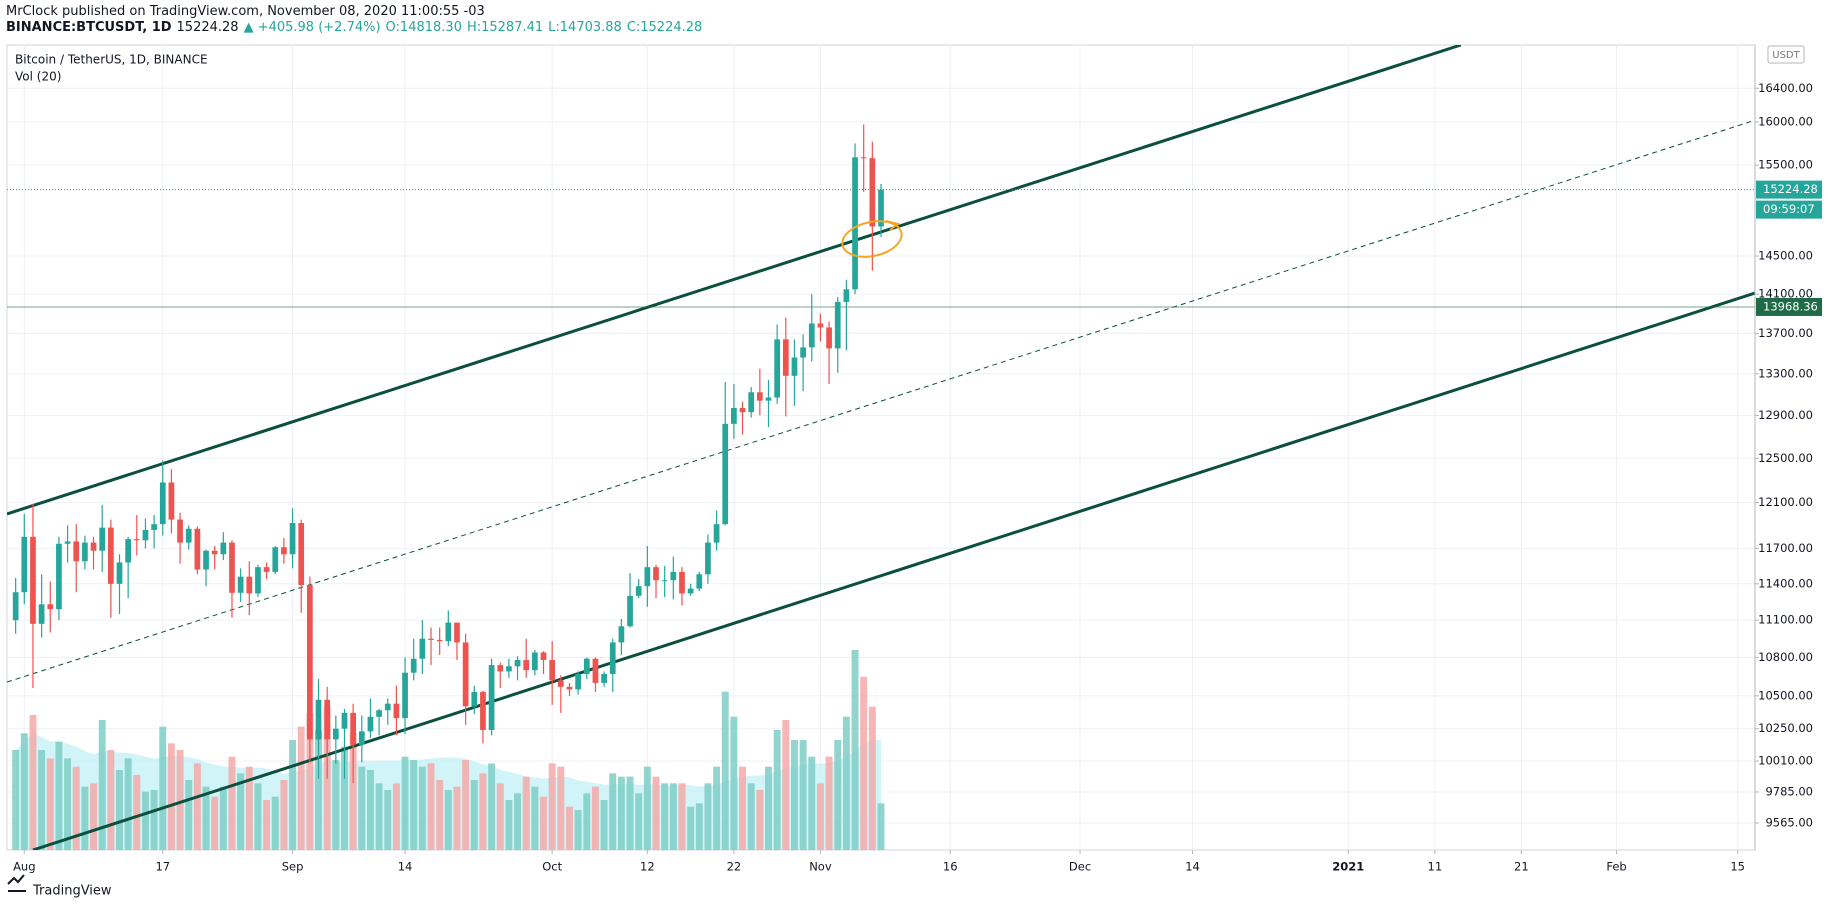 This screenshot has width=1828, height=909. I want to click on y-tick-label: 14100.00, so click(1785, 294).